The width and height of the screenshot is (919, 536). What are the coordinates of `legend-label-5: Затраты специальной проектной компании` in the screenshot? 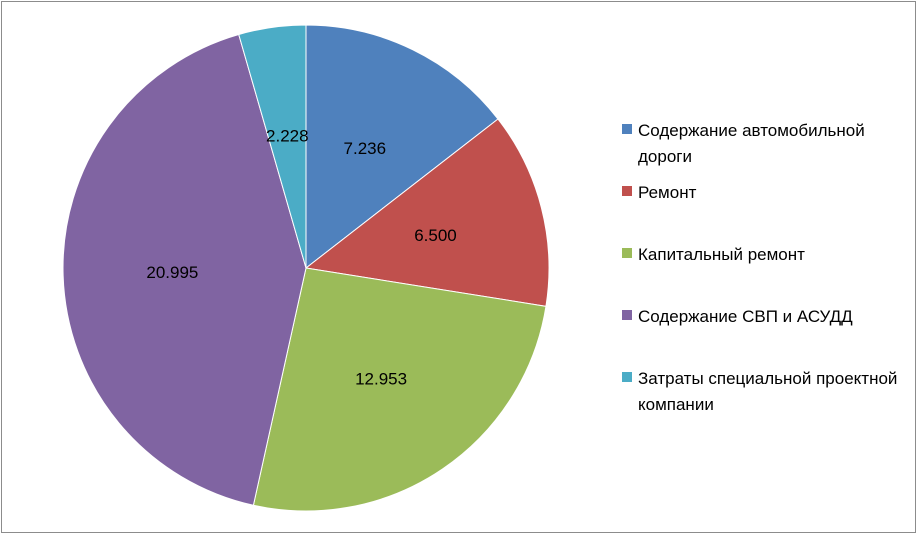 It's located at (768, 391).